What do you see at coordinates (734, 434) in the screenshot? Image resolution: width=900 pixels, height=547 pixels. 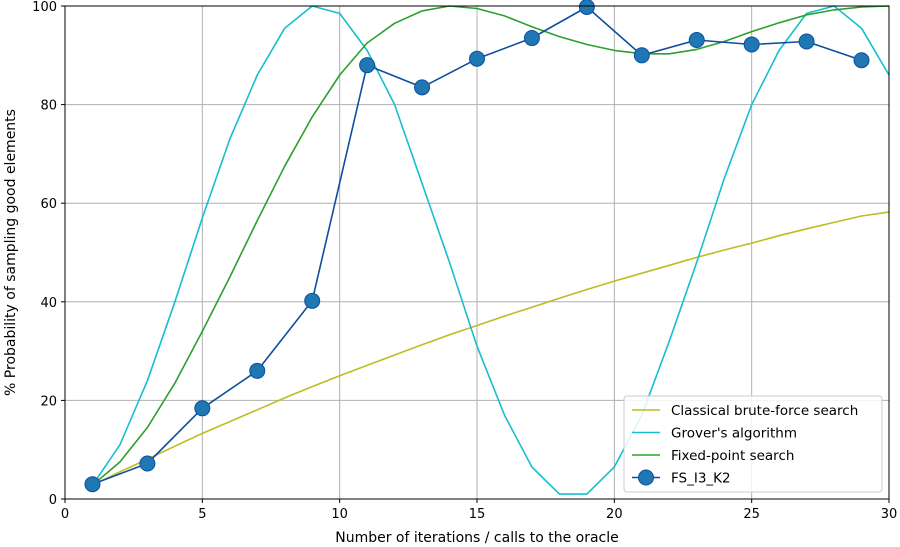 I see `legend-label: Grover's algorithm` at bounding box center [734, 434].